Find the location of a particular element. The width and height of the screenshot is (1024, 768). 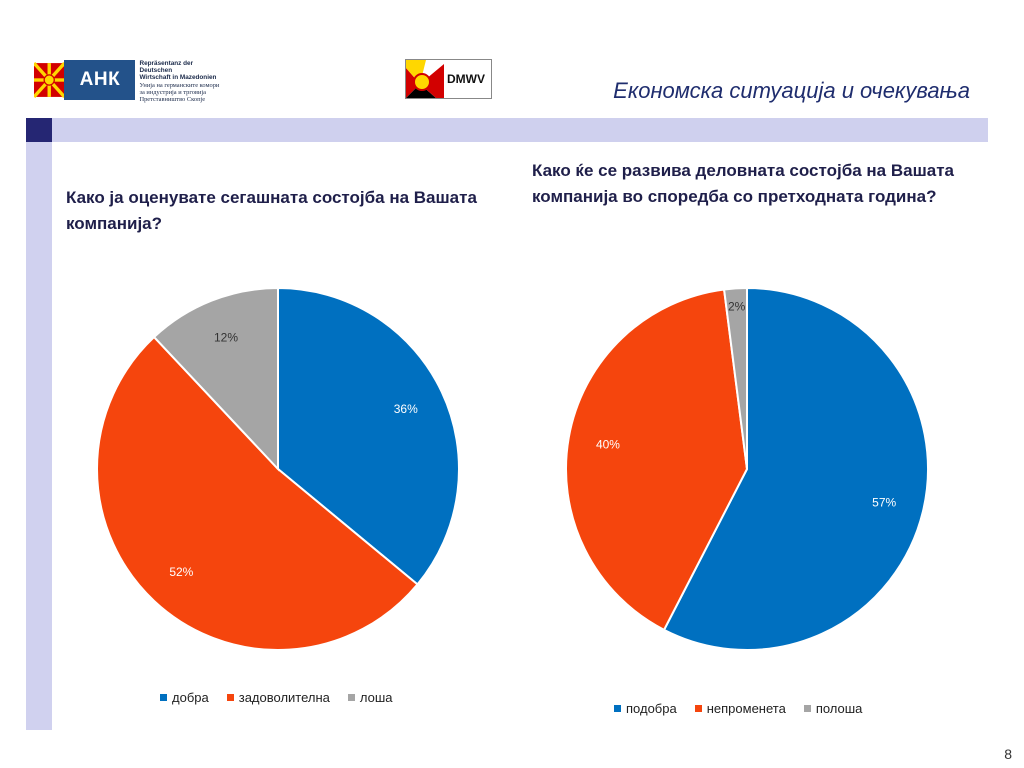

sun-flag-icon is located at coordinates (425, 79).